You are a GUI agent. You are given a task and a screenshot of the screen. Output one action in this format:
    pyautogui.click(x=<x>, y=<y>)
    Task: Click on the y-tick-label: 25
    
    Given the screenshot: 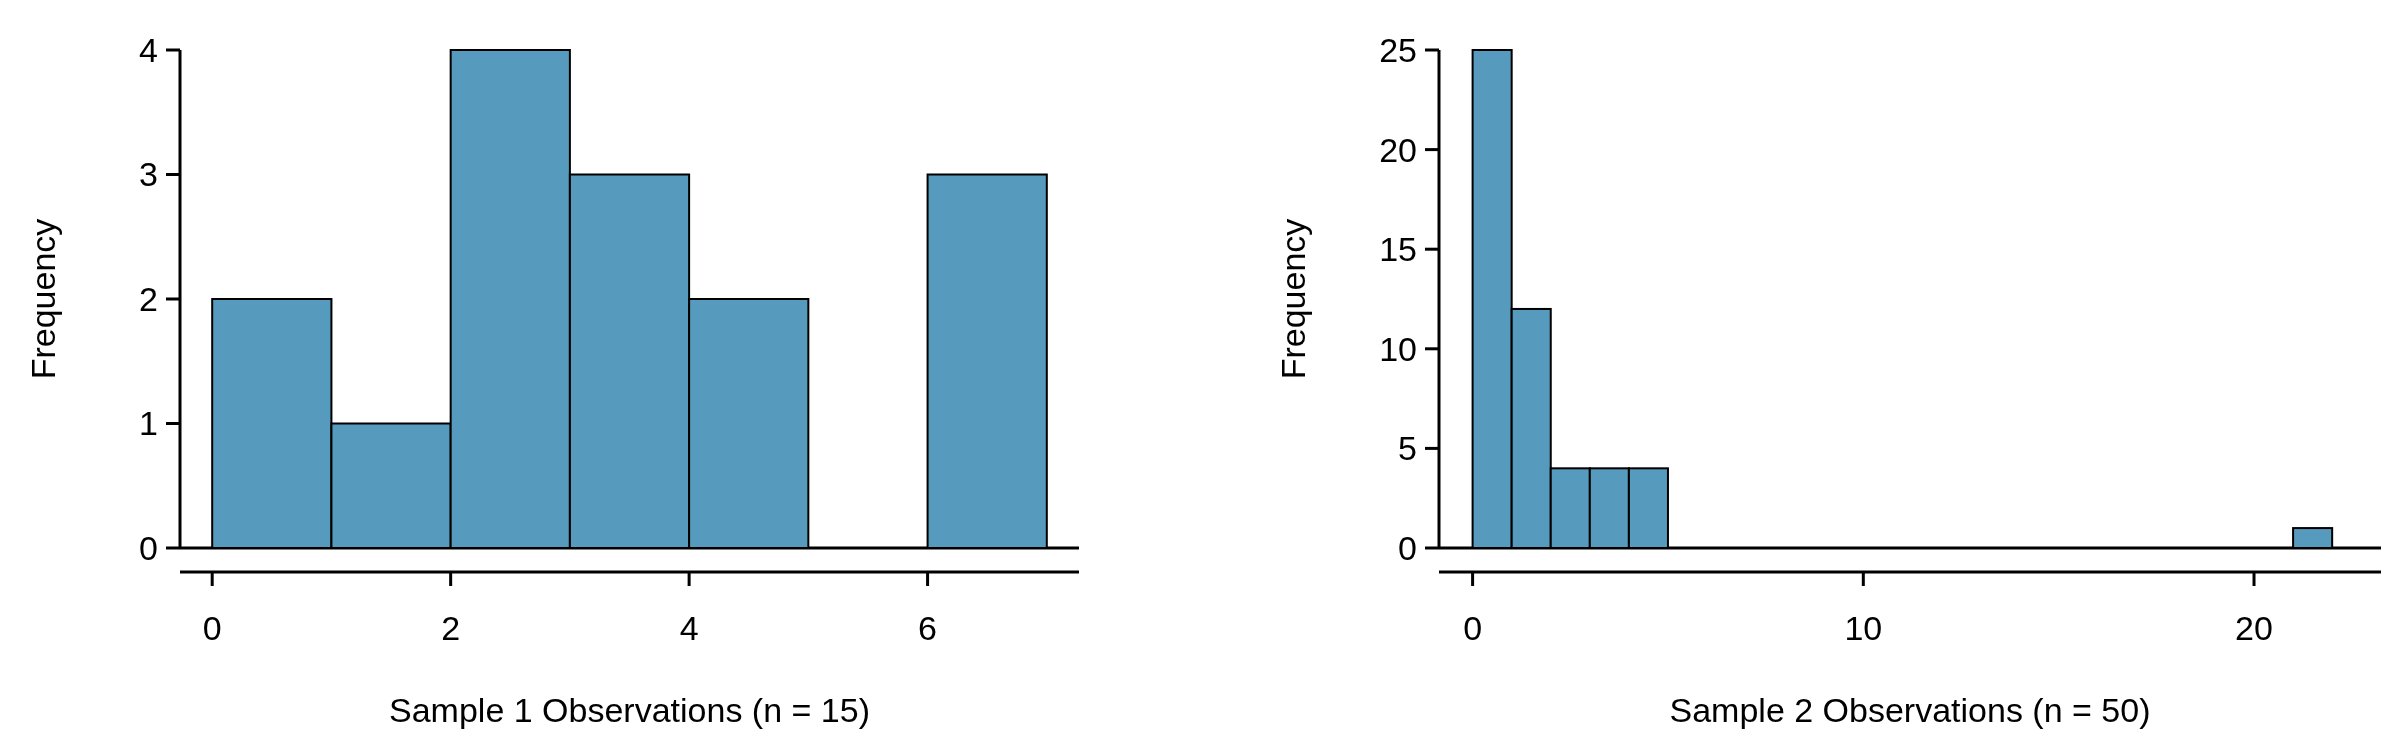 What is the action you would take?
    pyautogui.click(x=1398, y=49)
    